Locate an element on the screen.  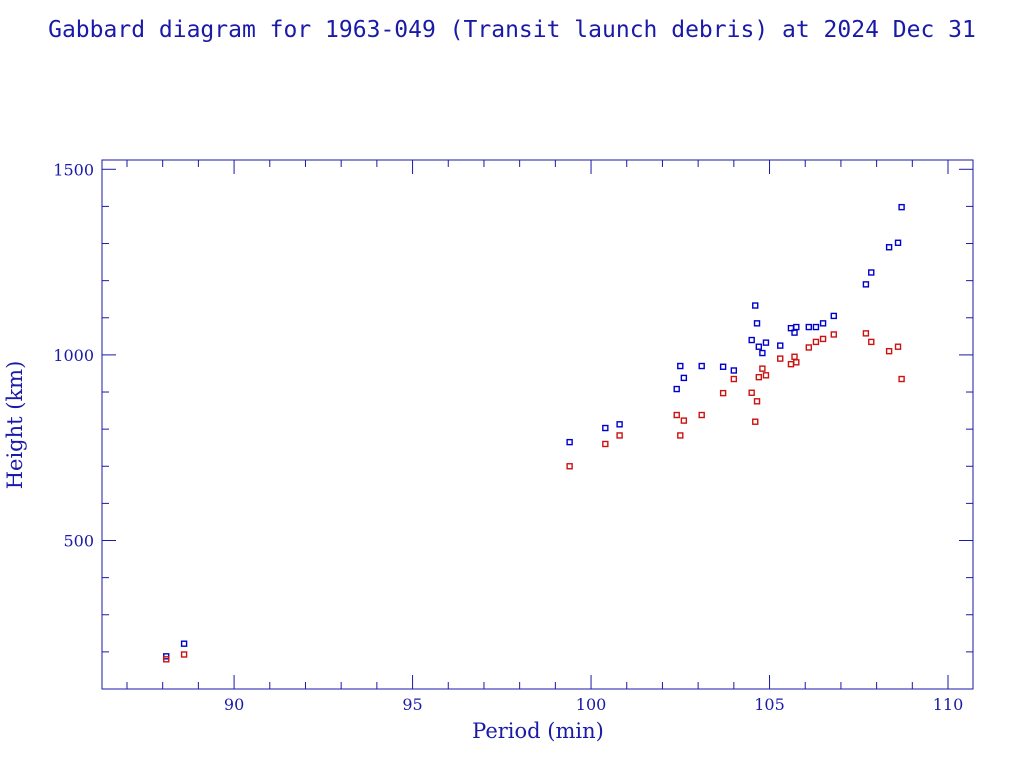
y-tick-label: 1500 is located at coordinates (73, 169).